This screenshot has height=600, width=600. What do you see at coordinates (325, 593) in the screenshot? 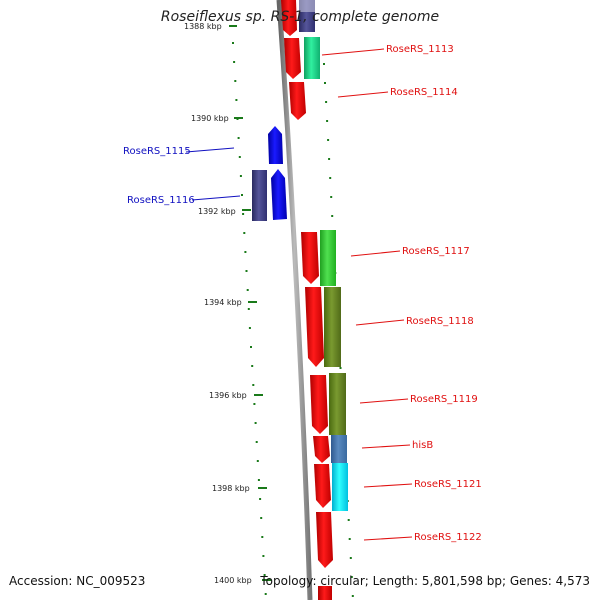
I see `gene-partial-bottom` at bounding box center [325, 593].